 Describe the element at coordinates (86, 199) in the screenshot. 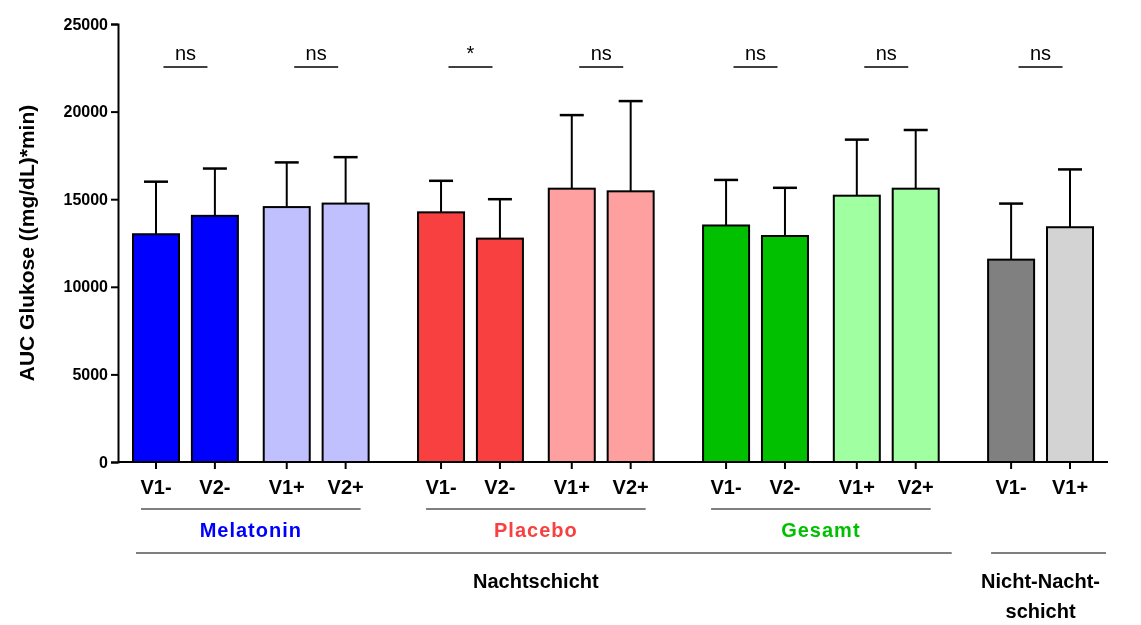

I see `y-tick-label: 15000` at that location.